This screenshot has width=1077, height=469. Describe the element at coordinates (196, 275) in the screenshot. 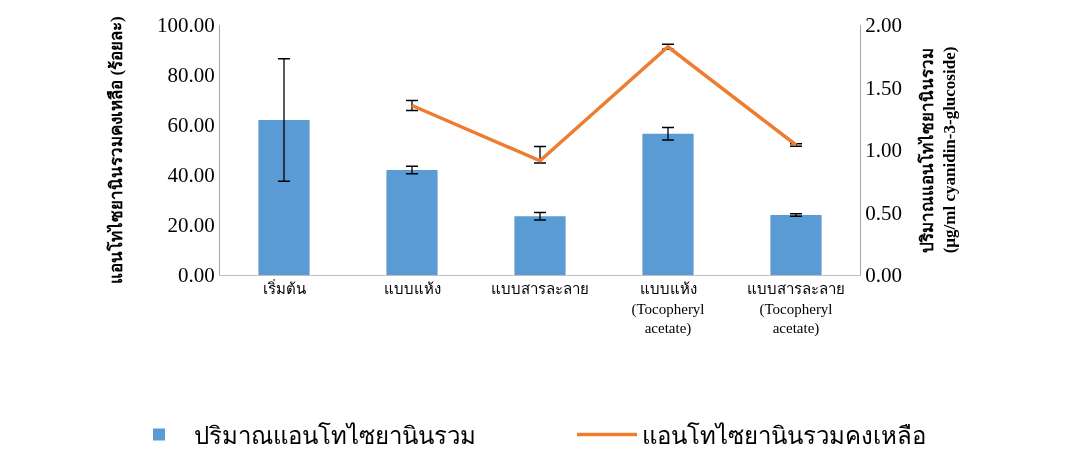

I see `y-tick-label: 0.00` at that location.